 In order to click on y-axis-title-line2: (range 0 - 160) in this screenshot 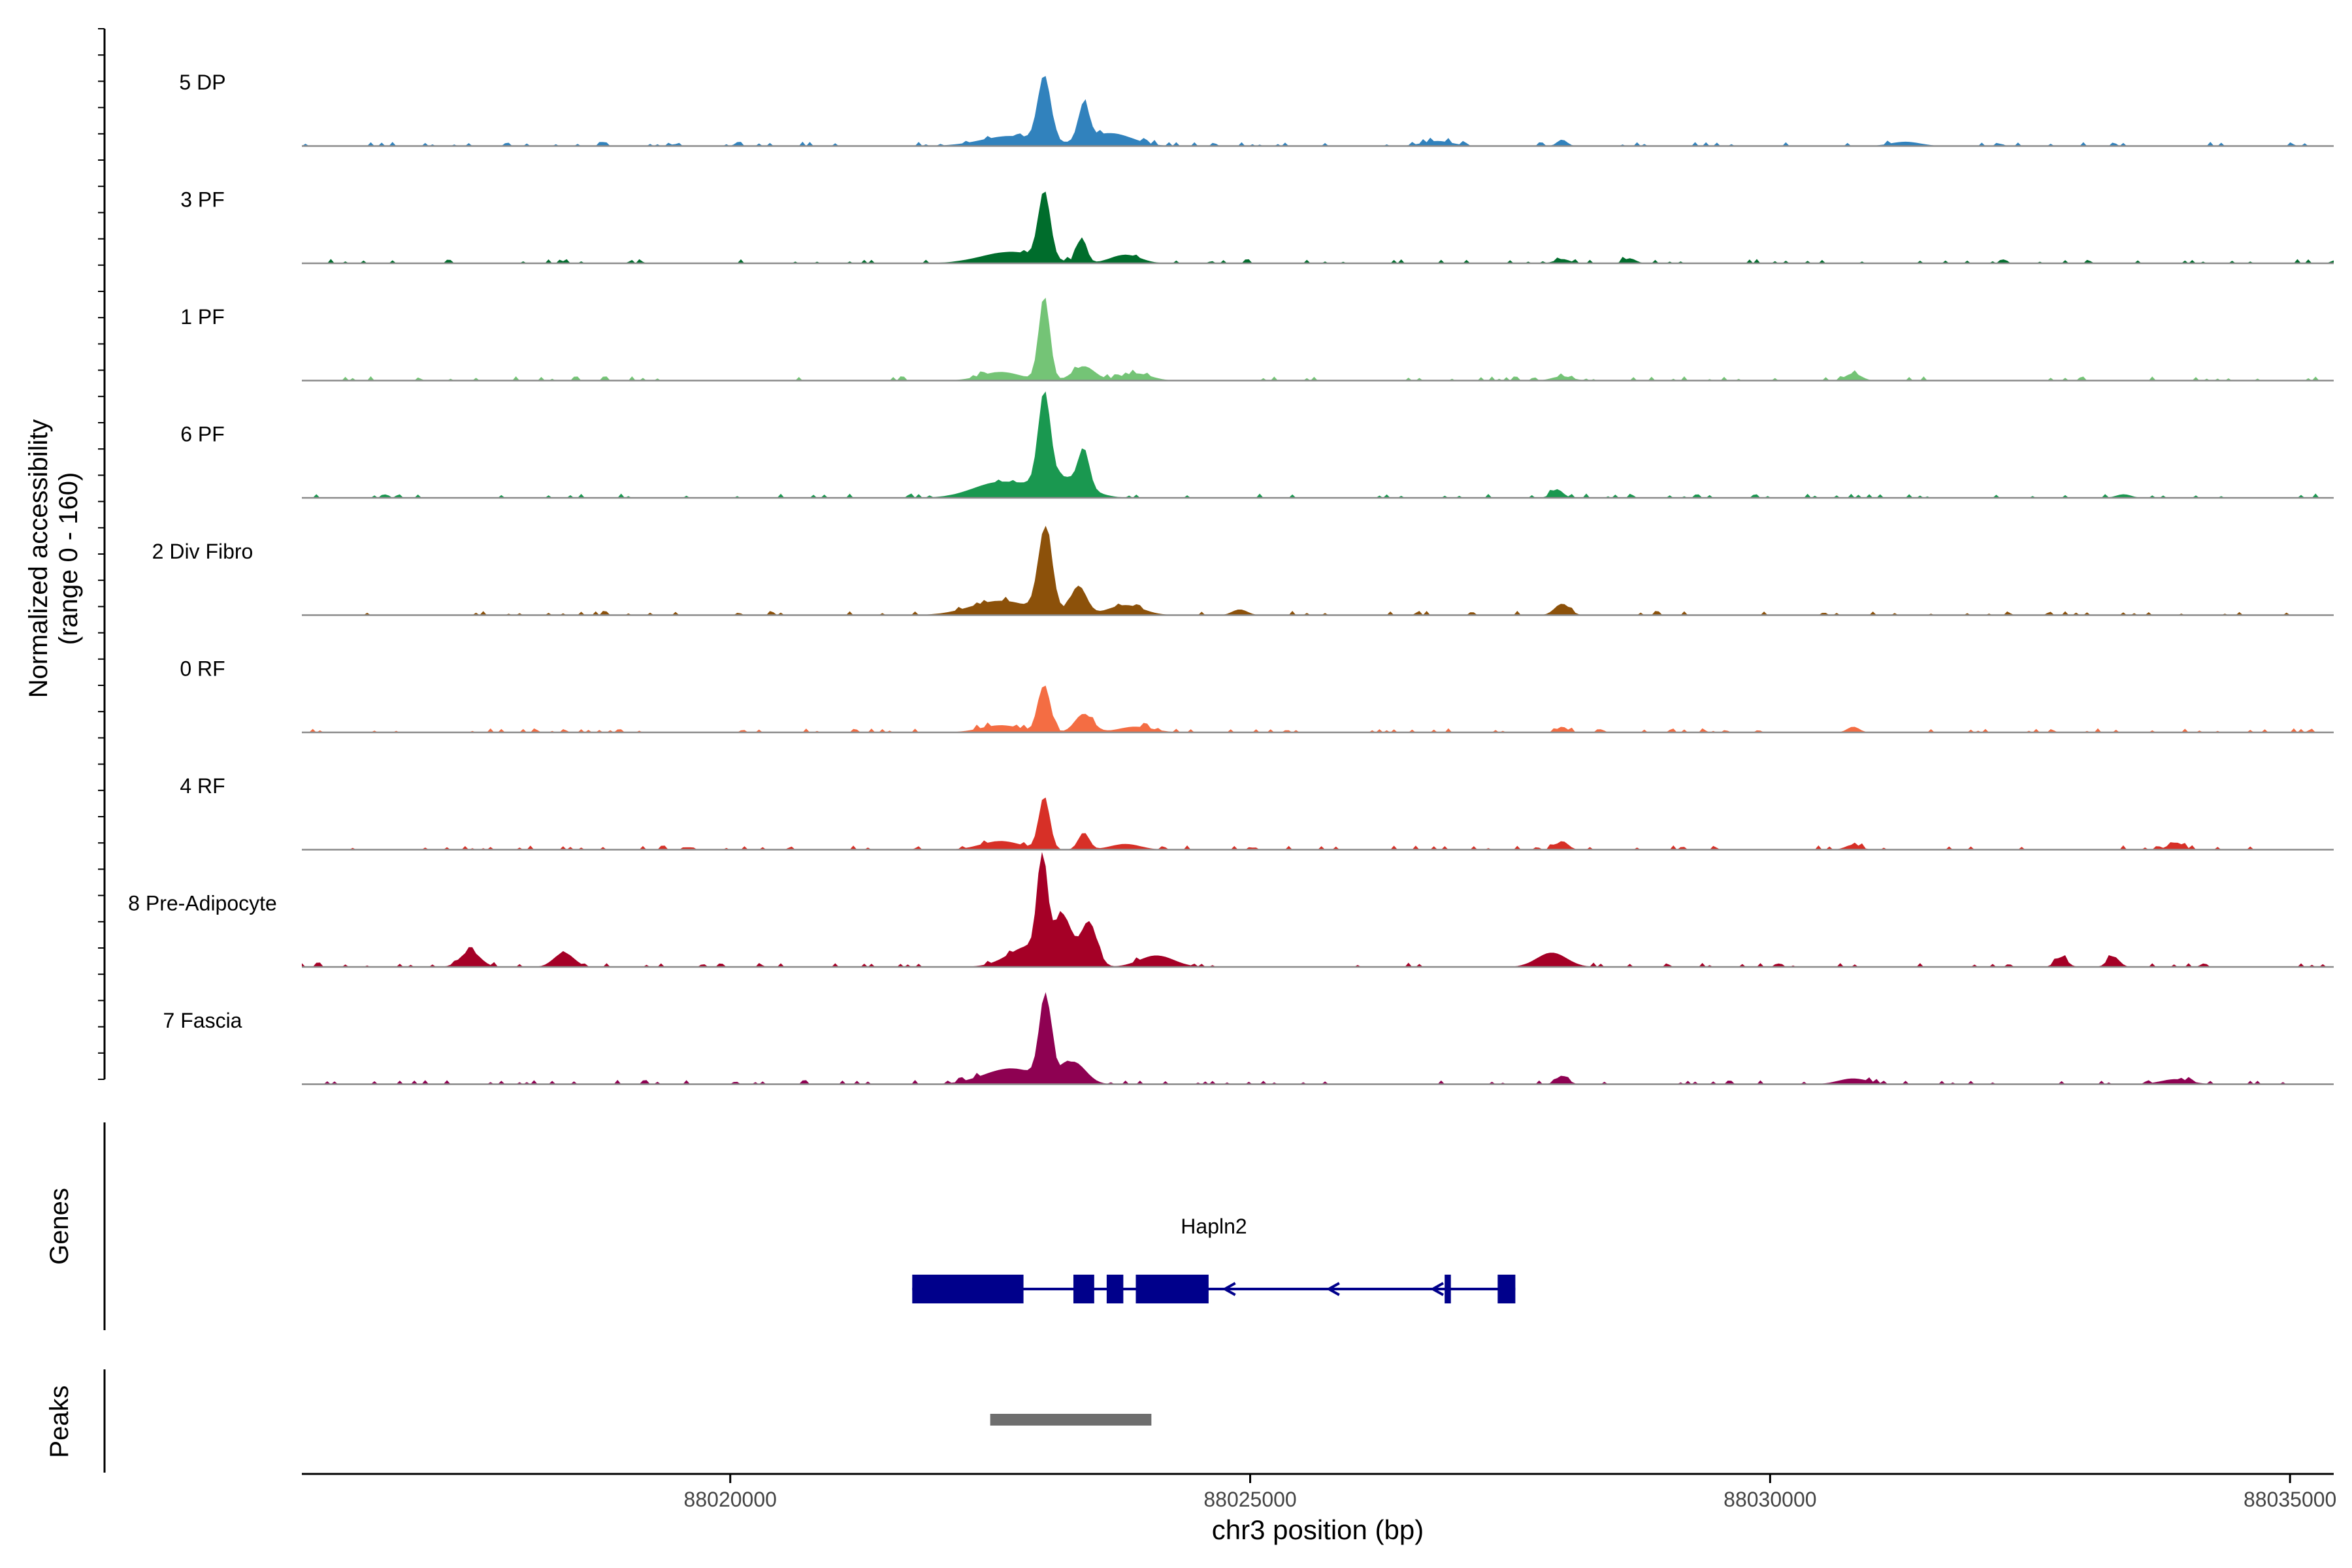, I will do `click(68, 558)`.